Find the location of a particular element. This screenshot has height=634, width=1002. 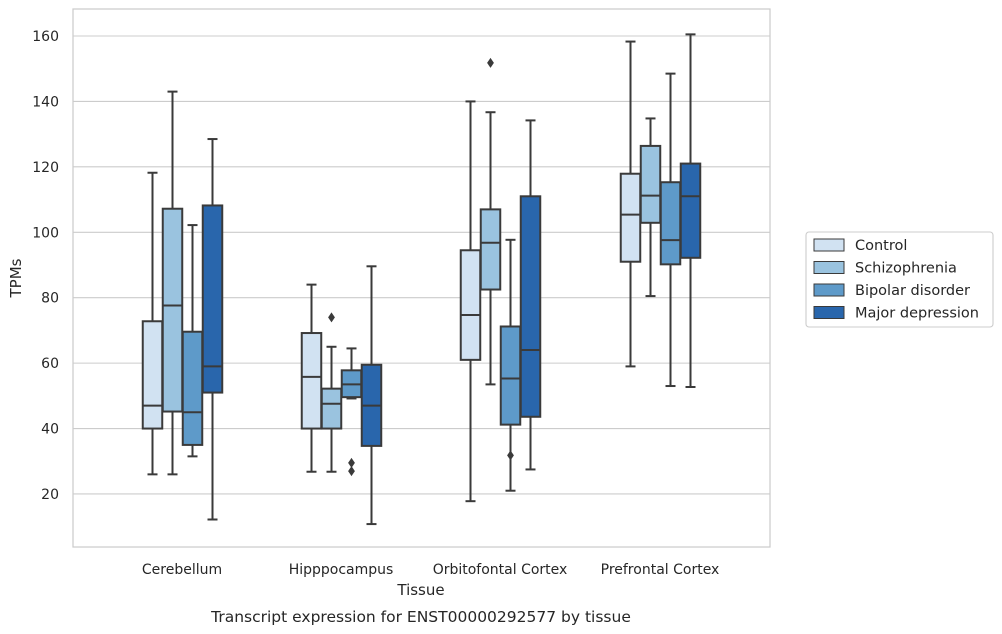

legend-label: Bipolar disorder is located at coordinates (912, 291).